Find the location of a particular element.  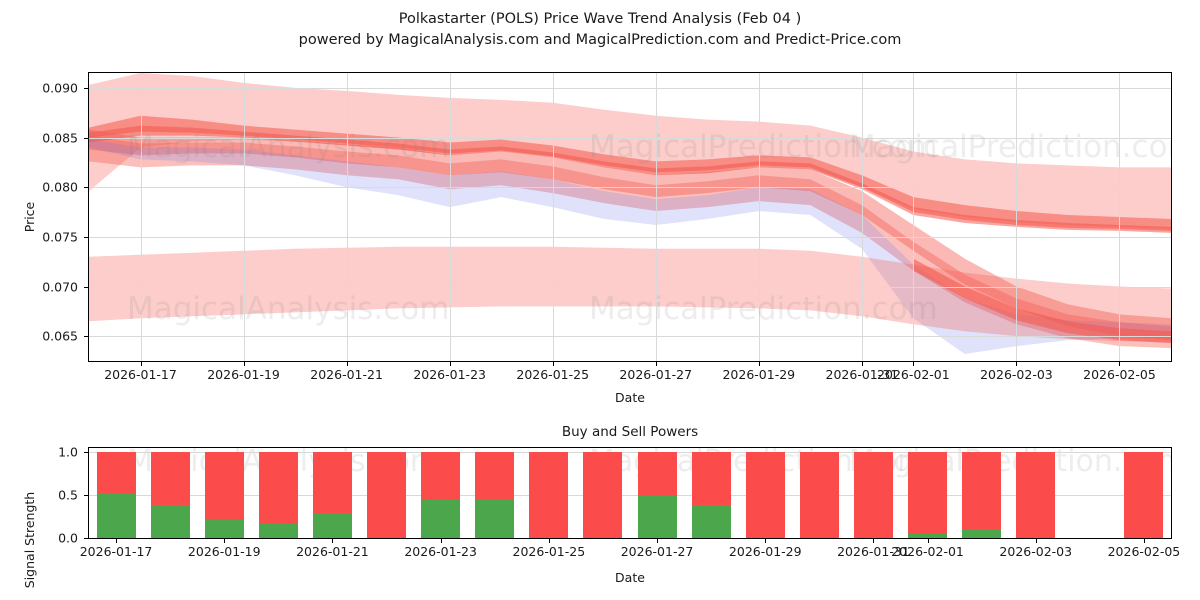

price-x-tick-label: 2026-01-25 is located at coordinates (553, 374).